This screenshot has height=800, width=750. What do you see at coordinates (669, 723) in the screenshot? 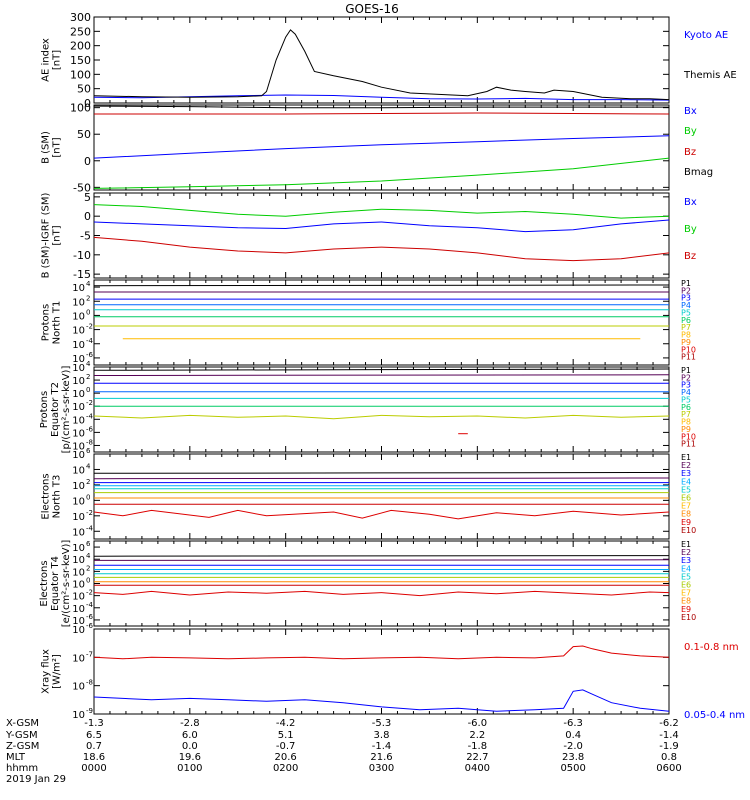
I see `time-row-value: -6.2` at bounding box center [669, 723].